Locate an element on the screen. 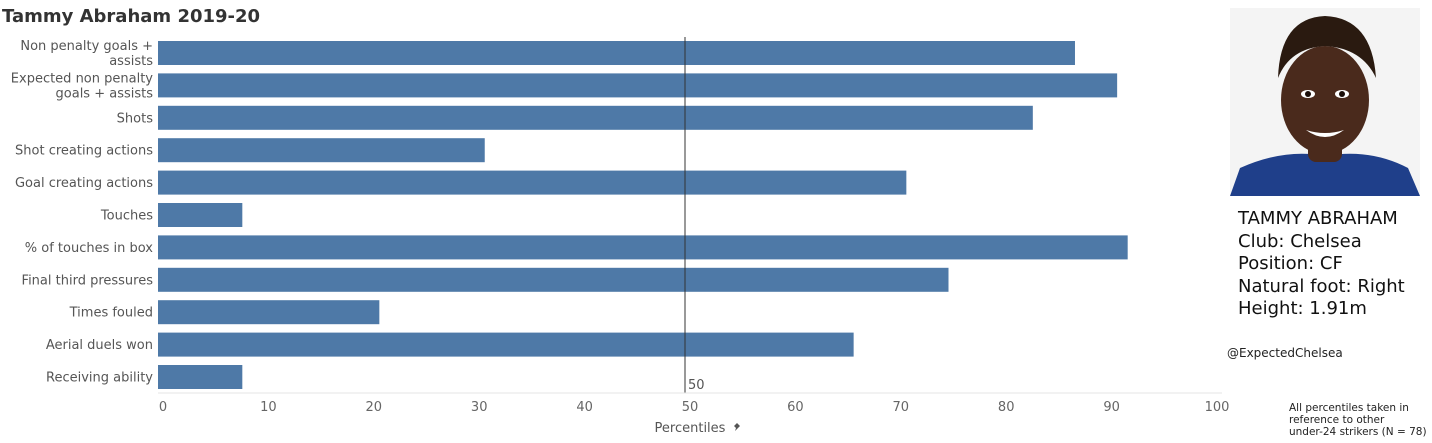  x-tick-label-0: 0 is located at coordinates (163, 407).